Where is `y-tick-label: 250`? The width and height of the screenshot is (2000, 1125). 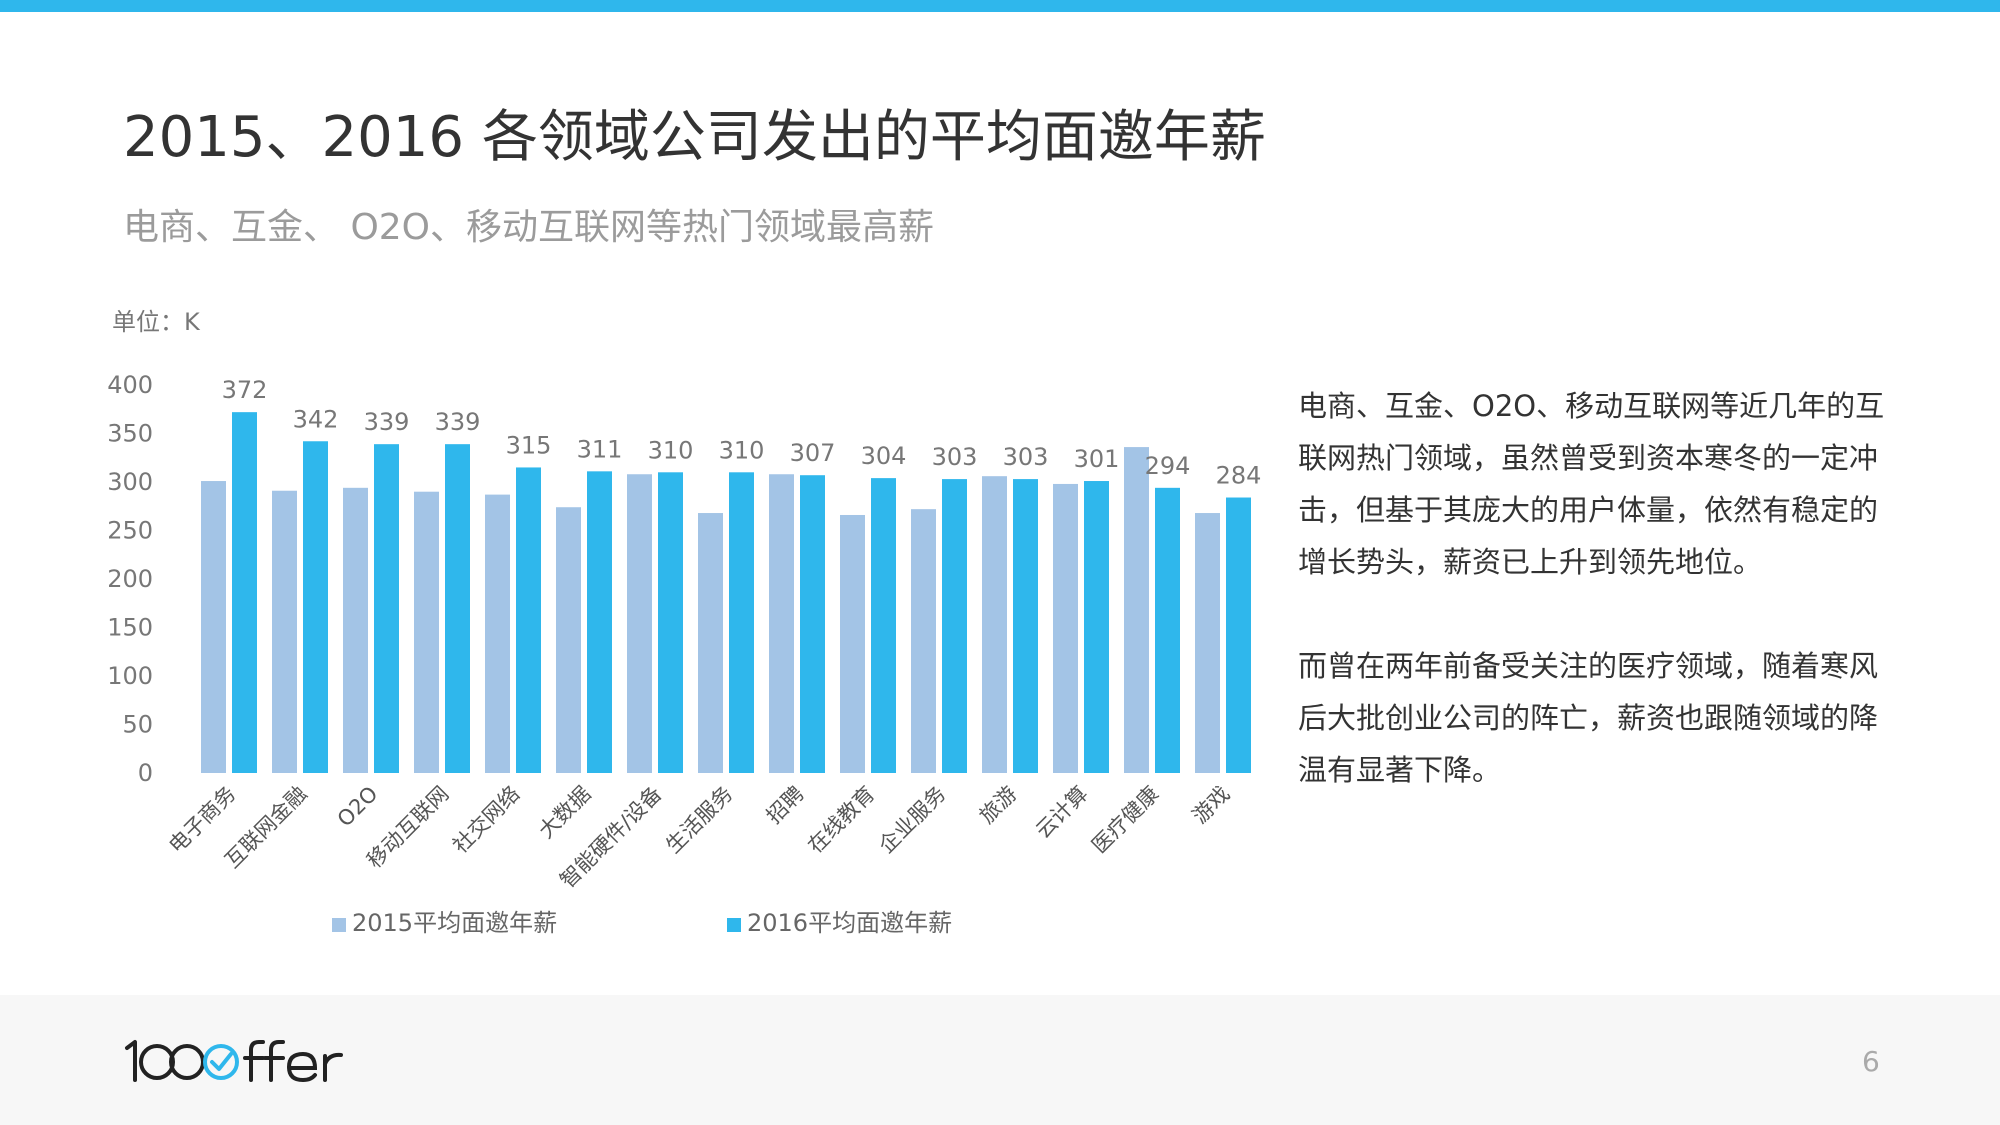 y-tick-label: 250 is located at coordinates (130, 531).